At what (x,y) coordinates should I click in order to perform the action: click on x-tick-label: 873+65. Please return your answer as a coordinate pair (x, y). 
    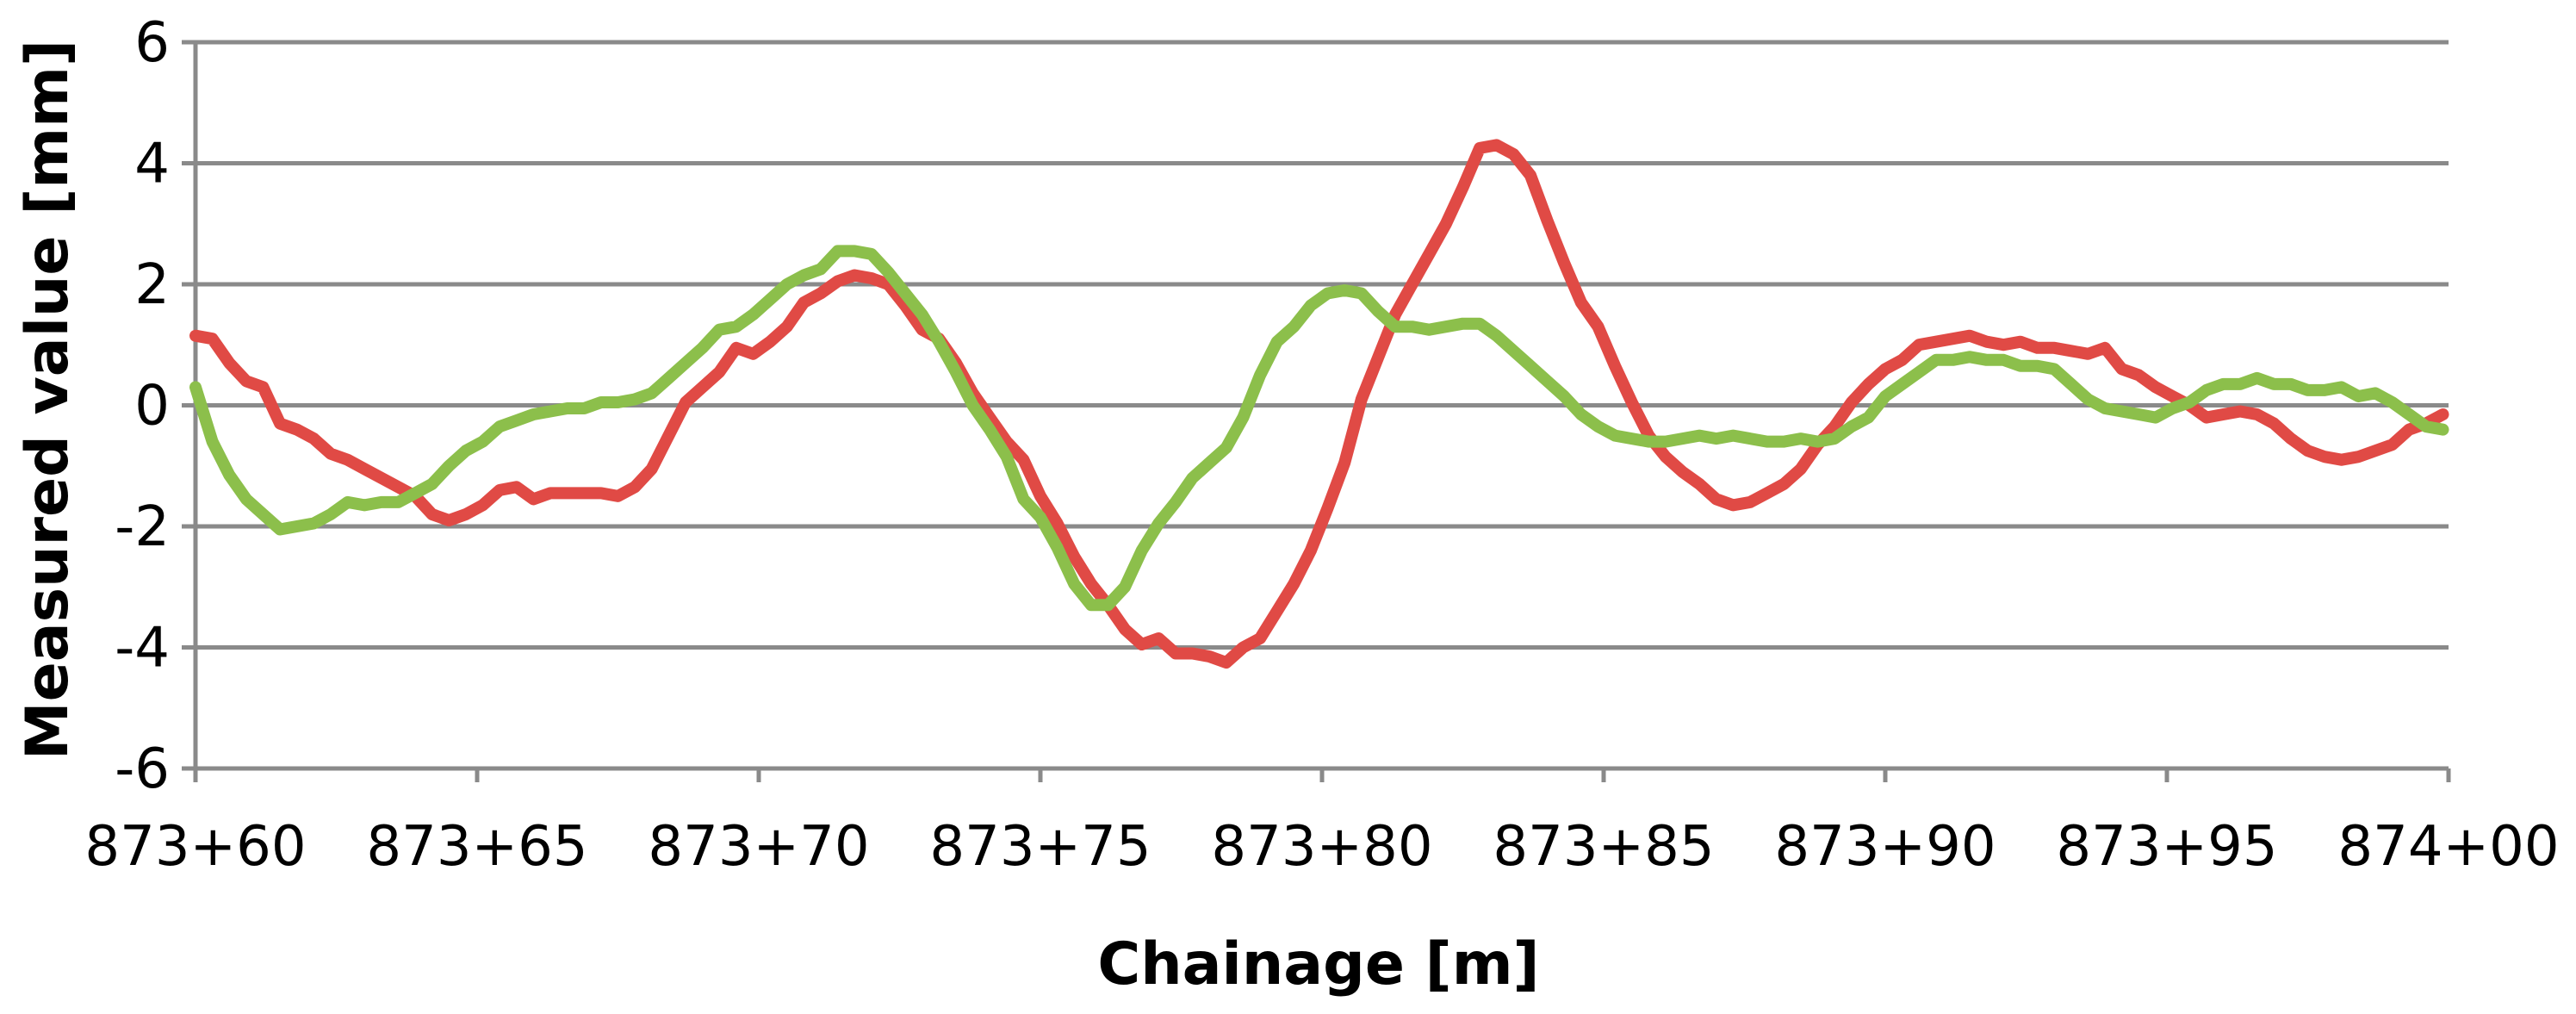
    Looking at the image, I should click on (477, 847).